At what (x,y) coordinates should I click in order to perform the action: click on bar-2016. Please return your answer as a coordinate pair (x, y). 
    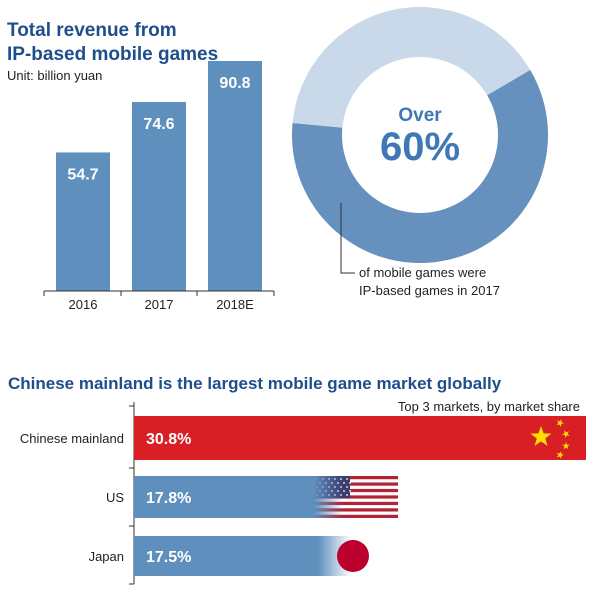
    Looking at the image, I should click on (83, 221).